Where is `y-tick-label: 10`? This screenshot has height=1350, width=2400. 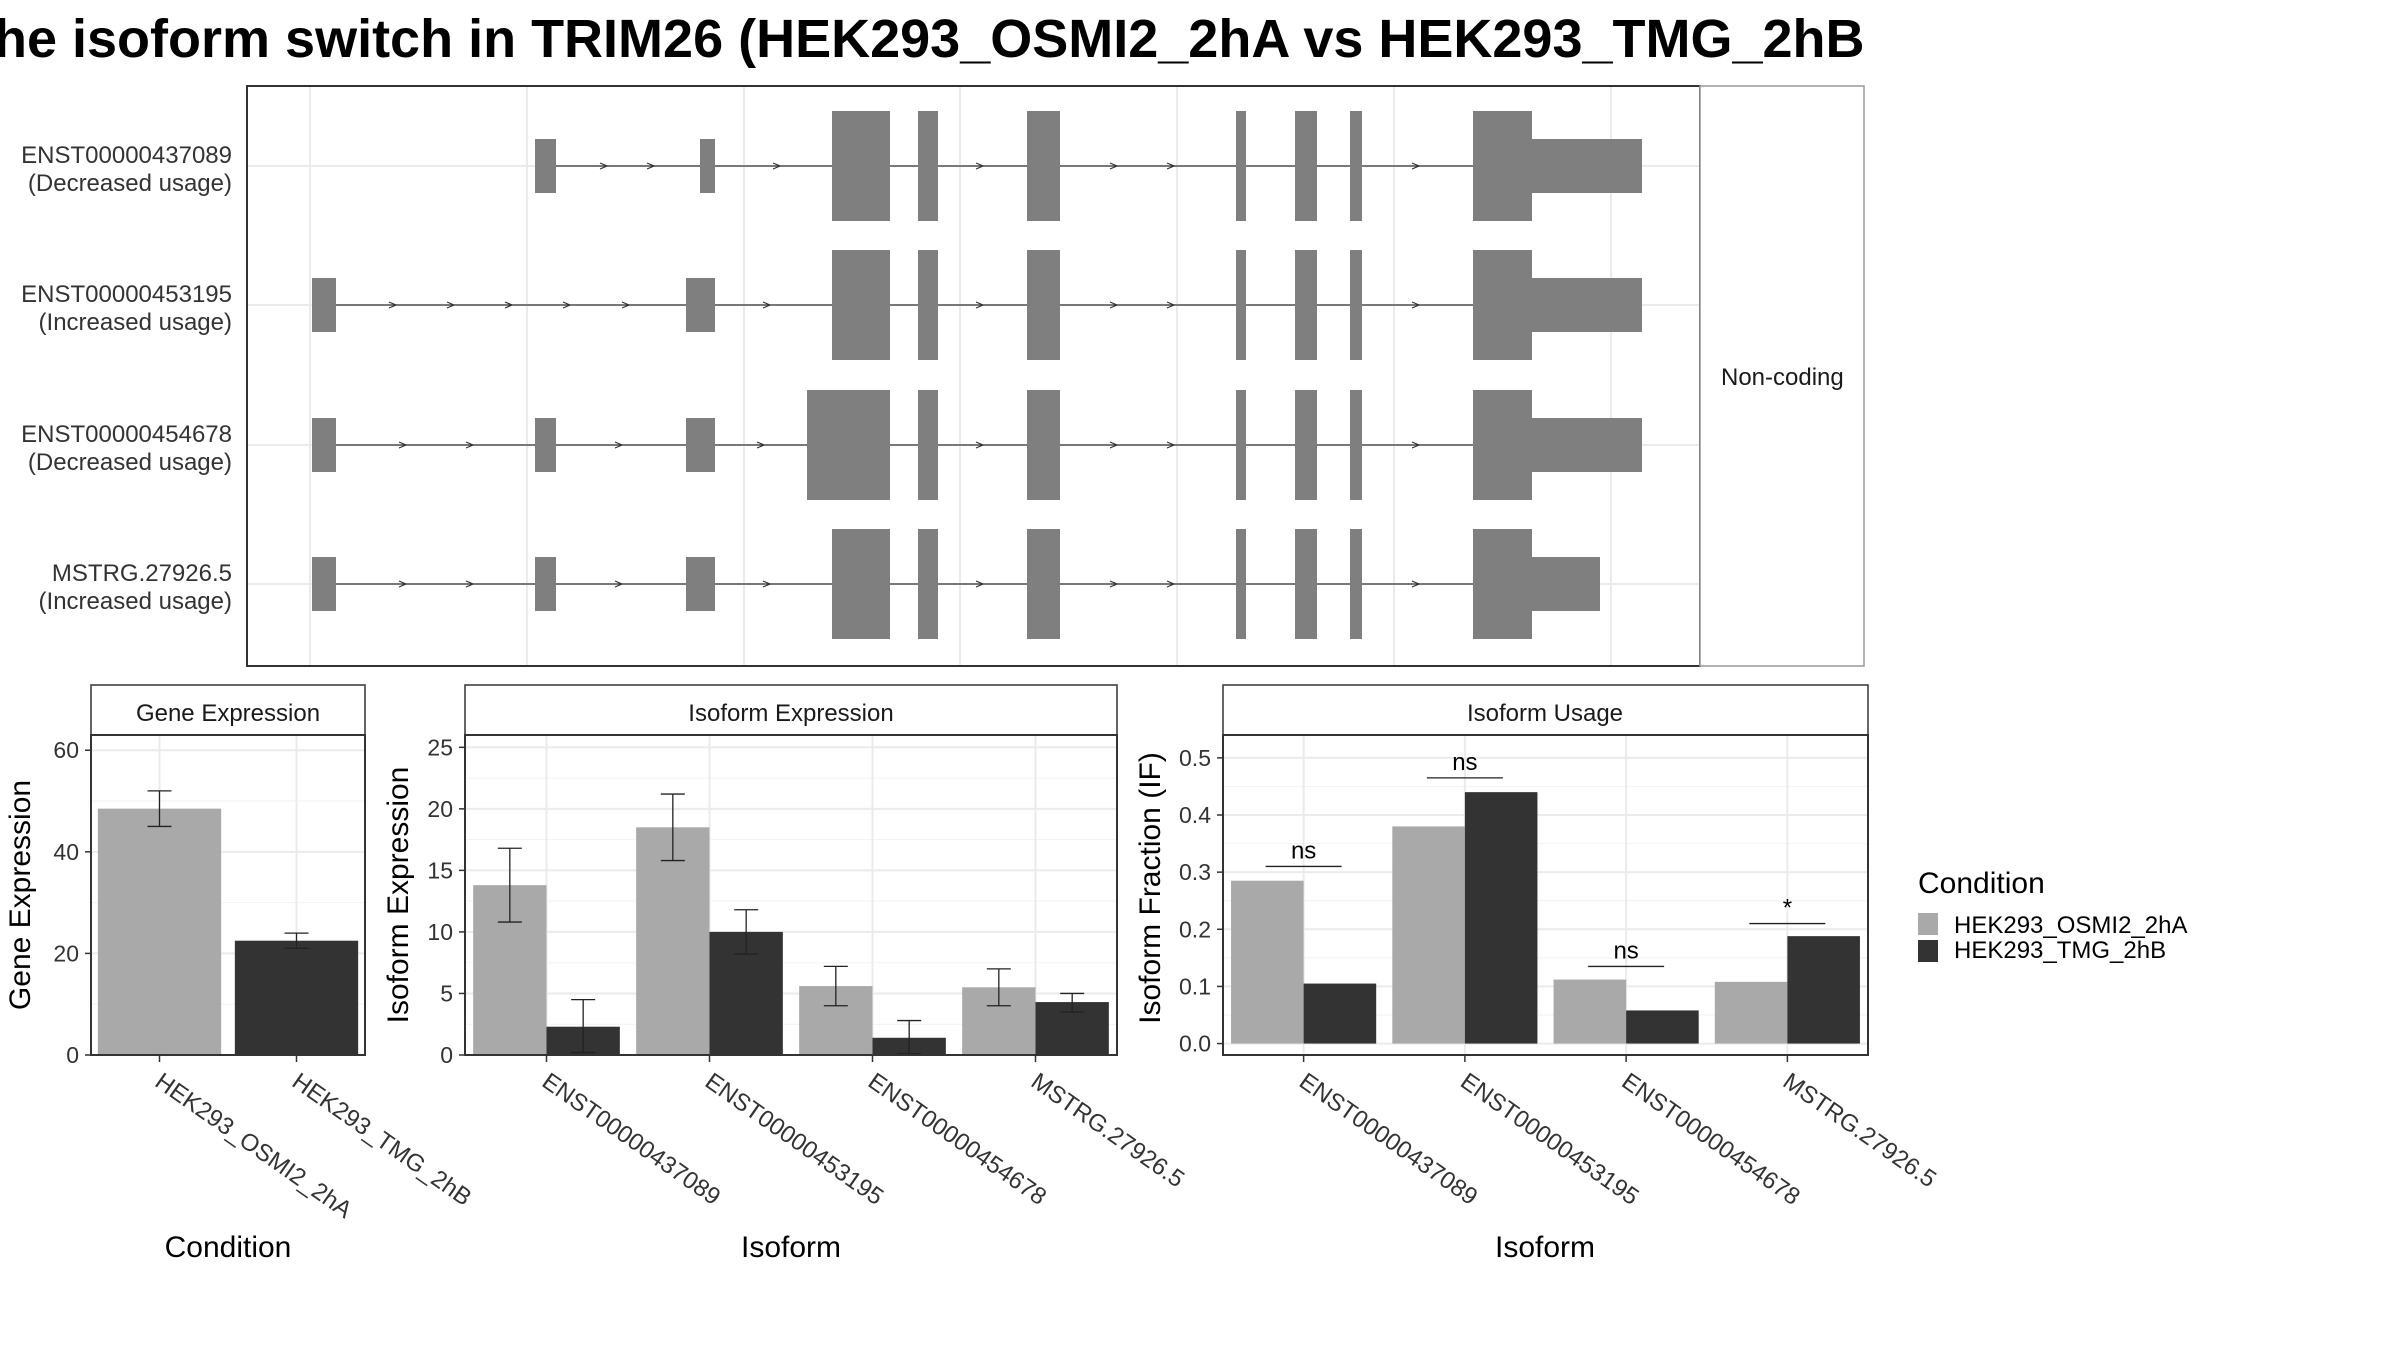
y-tick-label: 10 is located at coordinates (440, 932).